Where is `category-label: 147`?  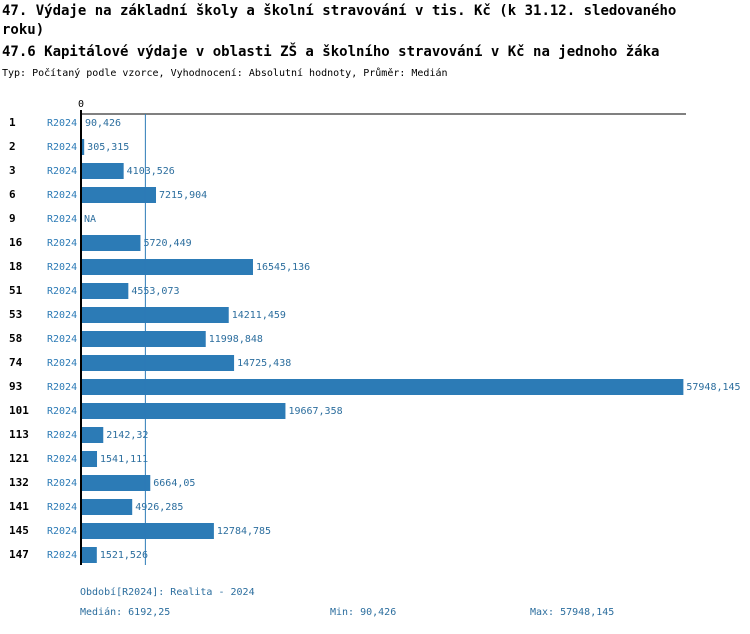 category-label: 147 is located at coordinates (19, 554).